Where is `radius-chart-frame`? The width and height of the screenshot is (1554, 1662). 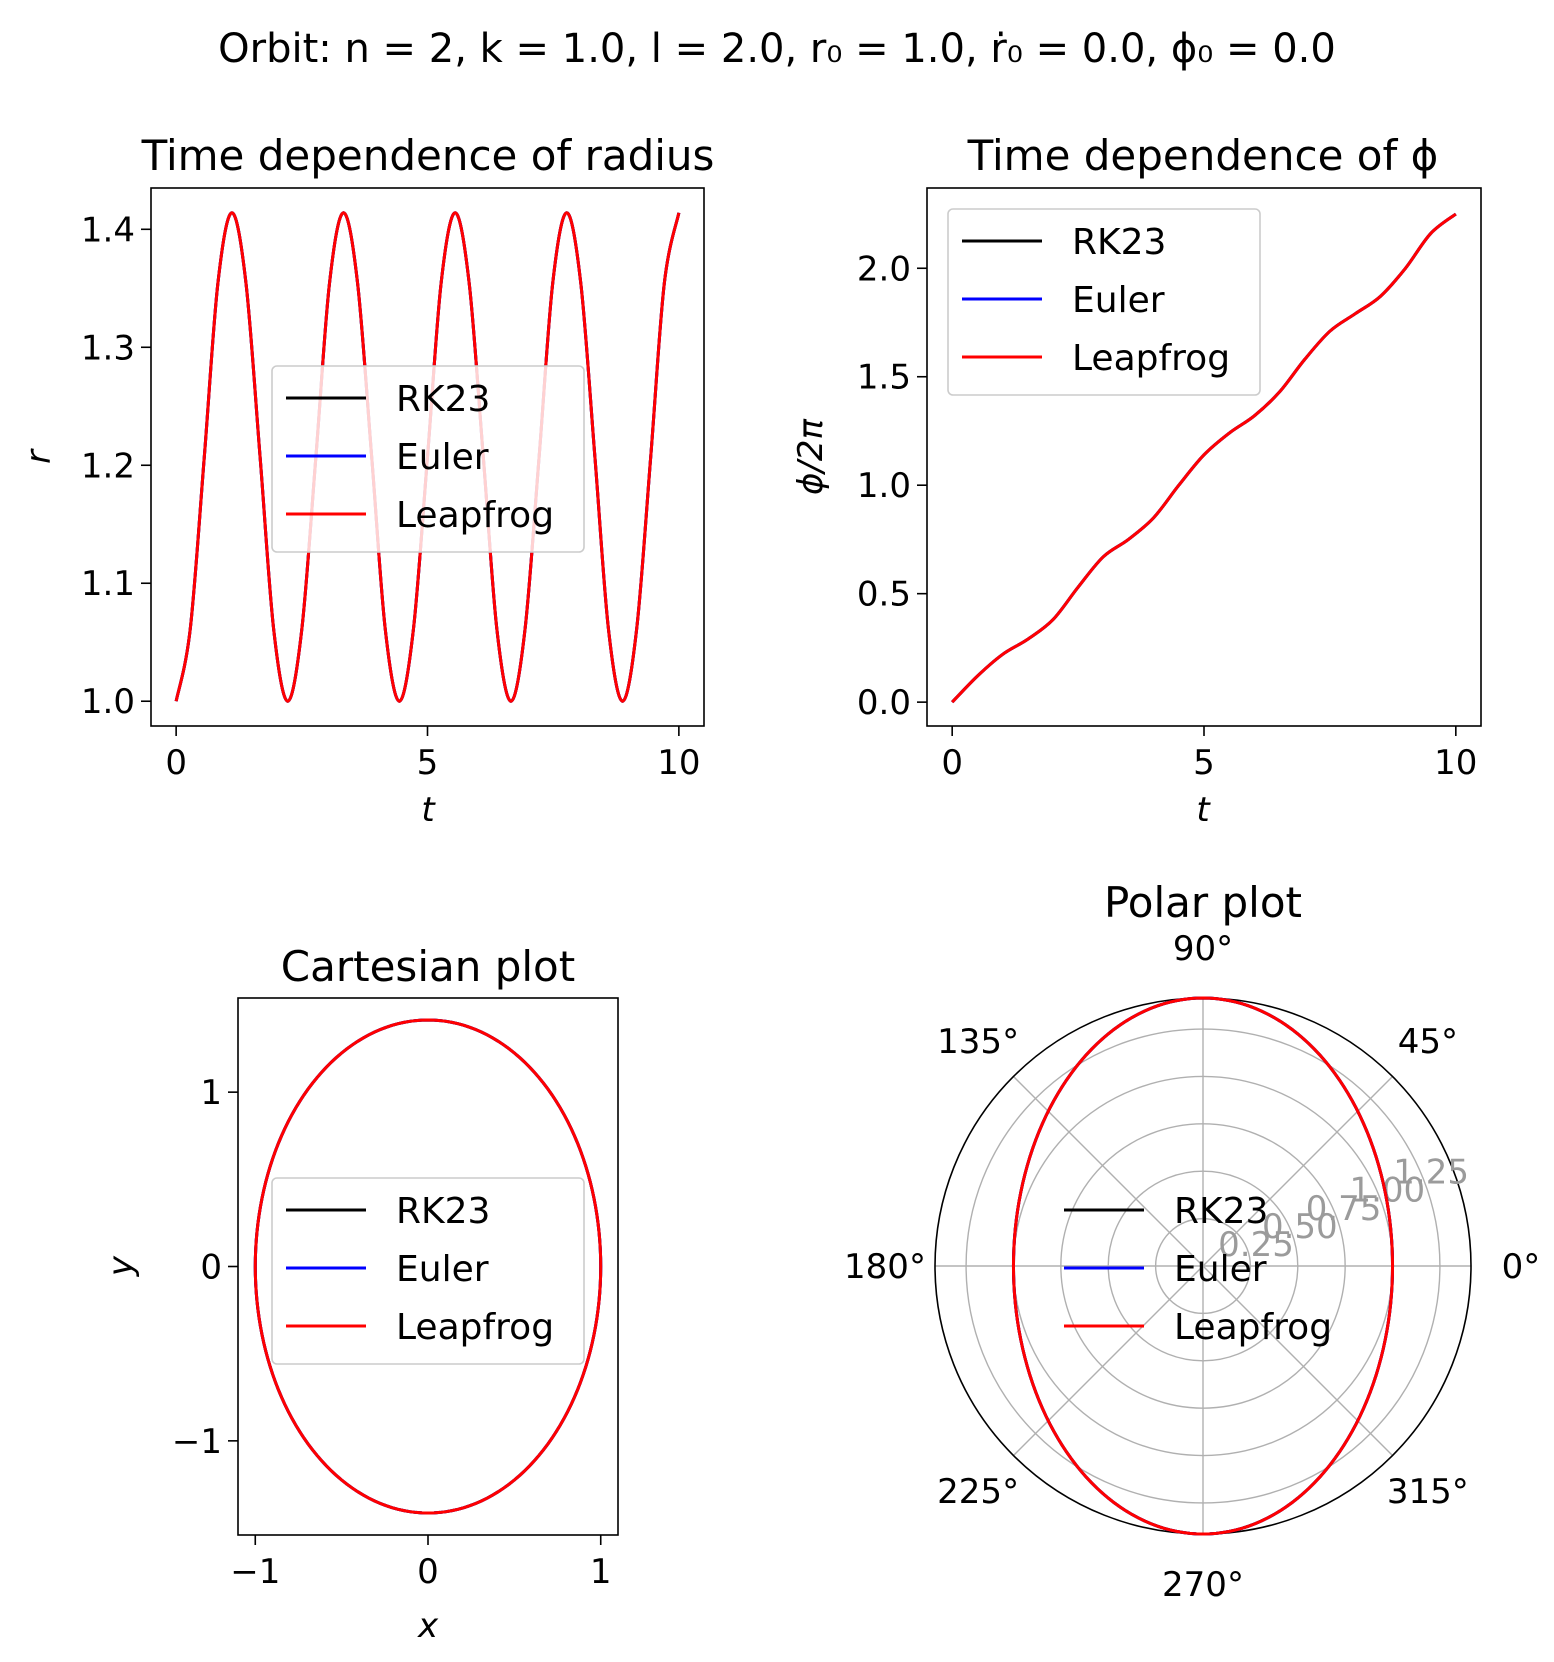
radius-chart-frame is located at coordinates (427, 457).